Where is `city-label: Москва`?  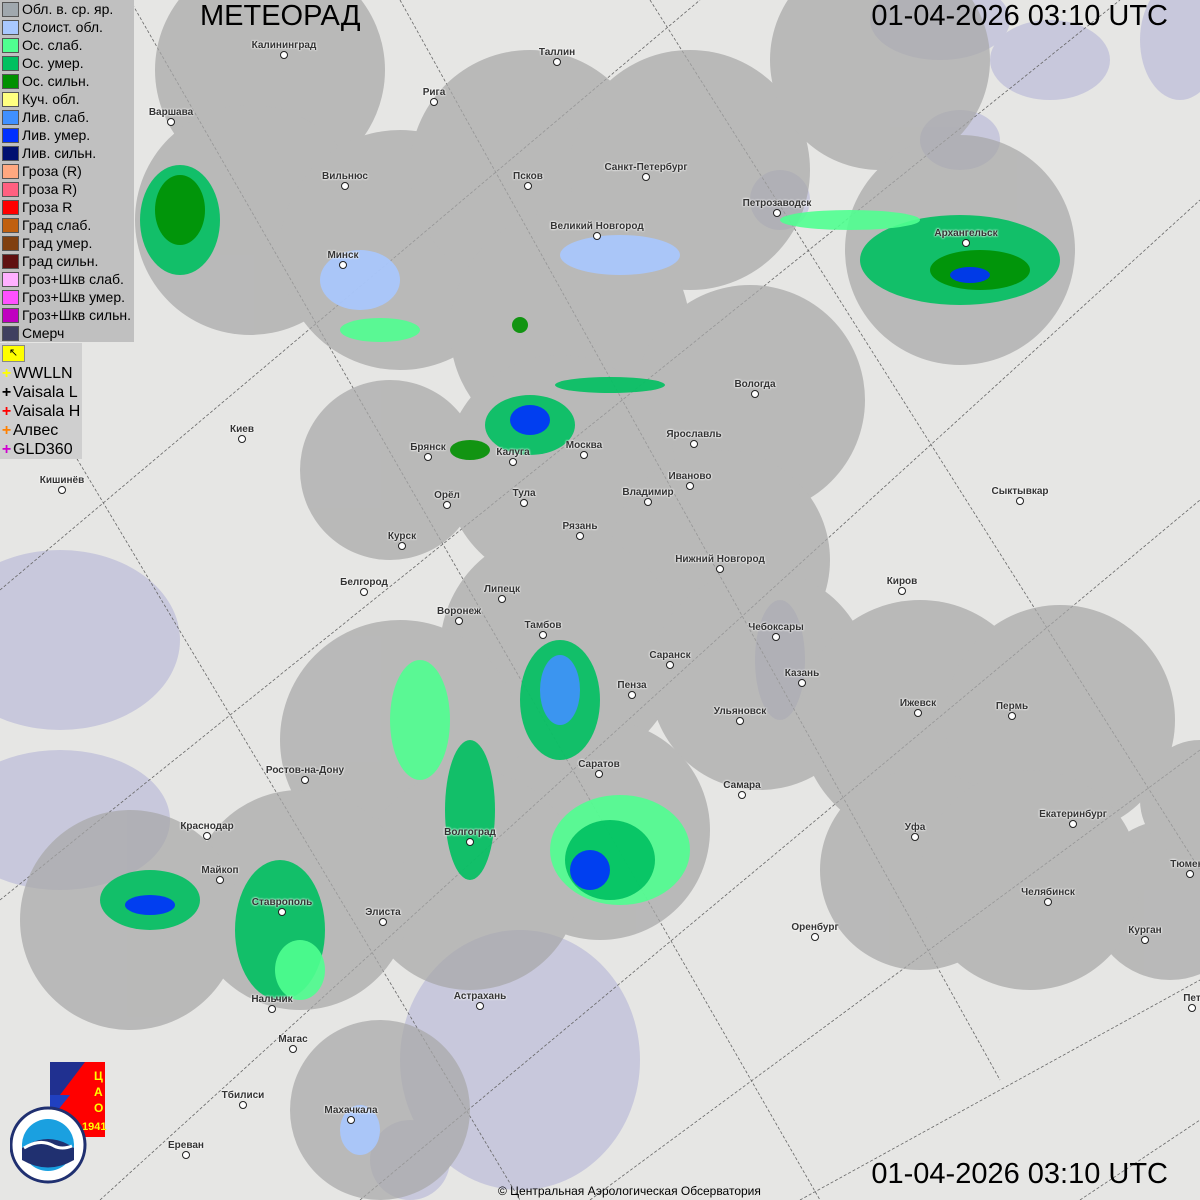 city-label: Москва is located at coordinates (584, 445).